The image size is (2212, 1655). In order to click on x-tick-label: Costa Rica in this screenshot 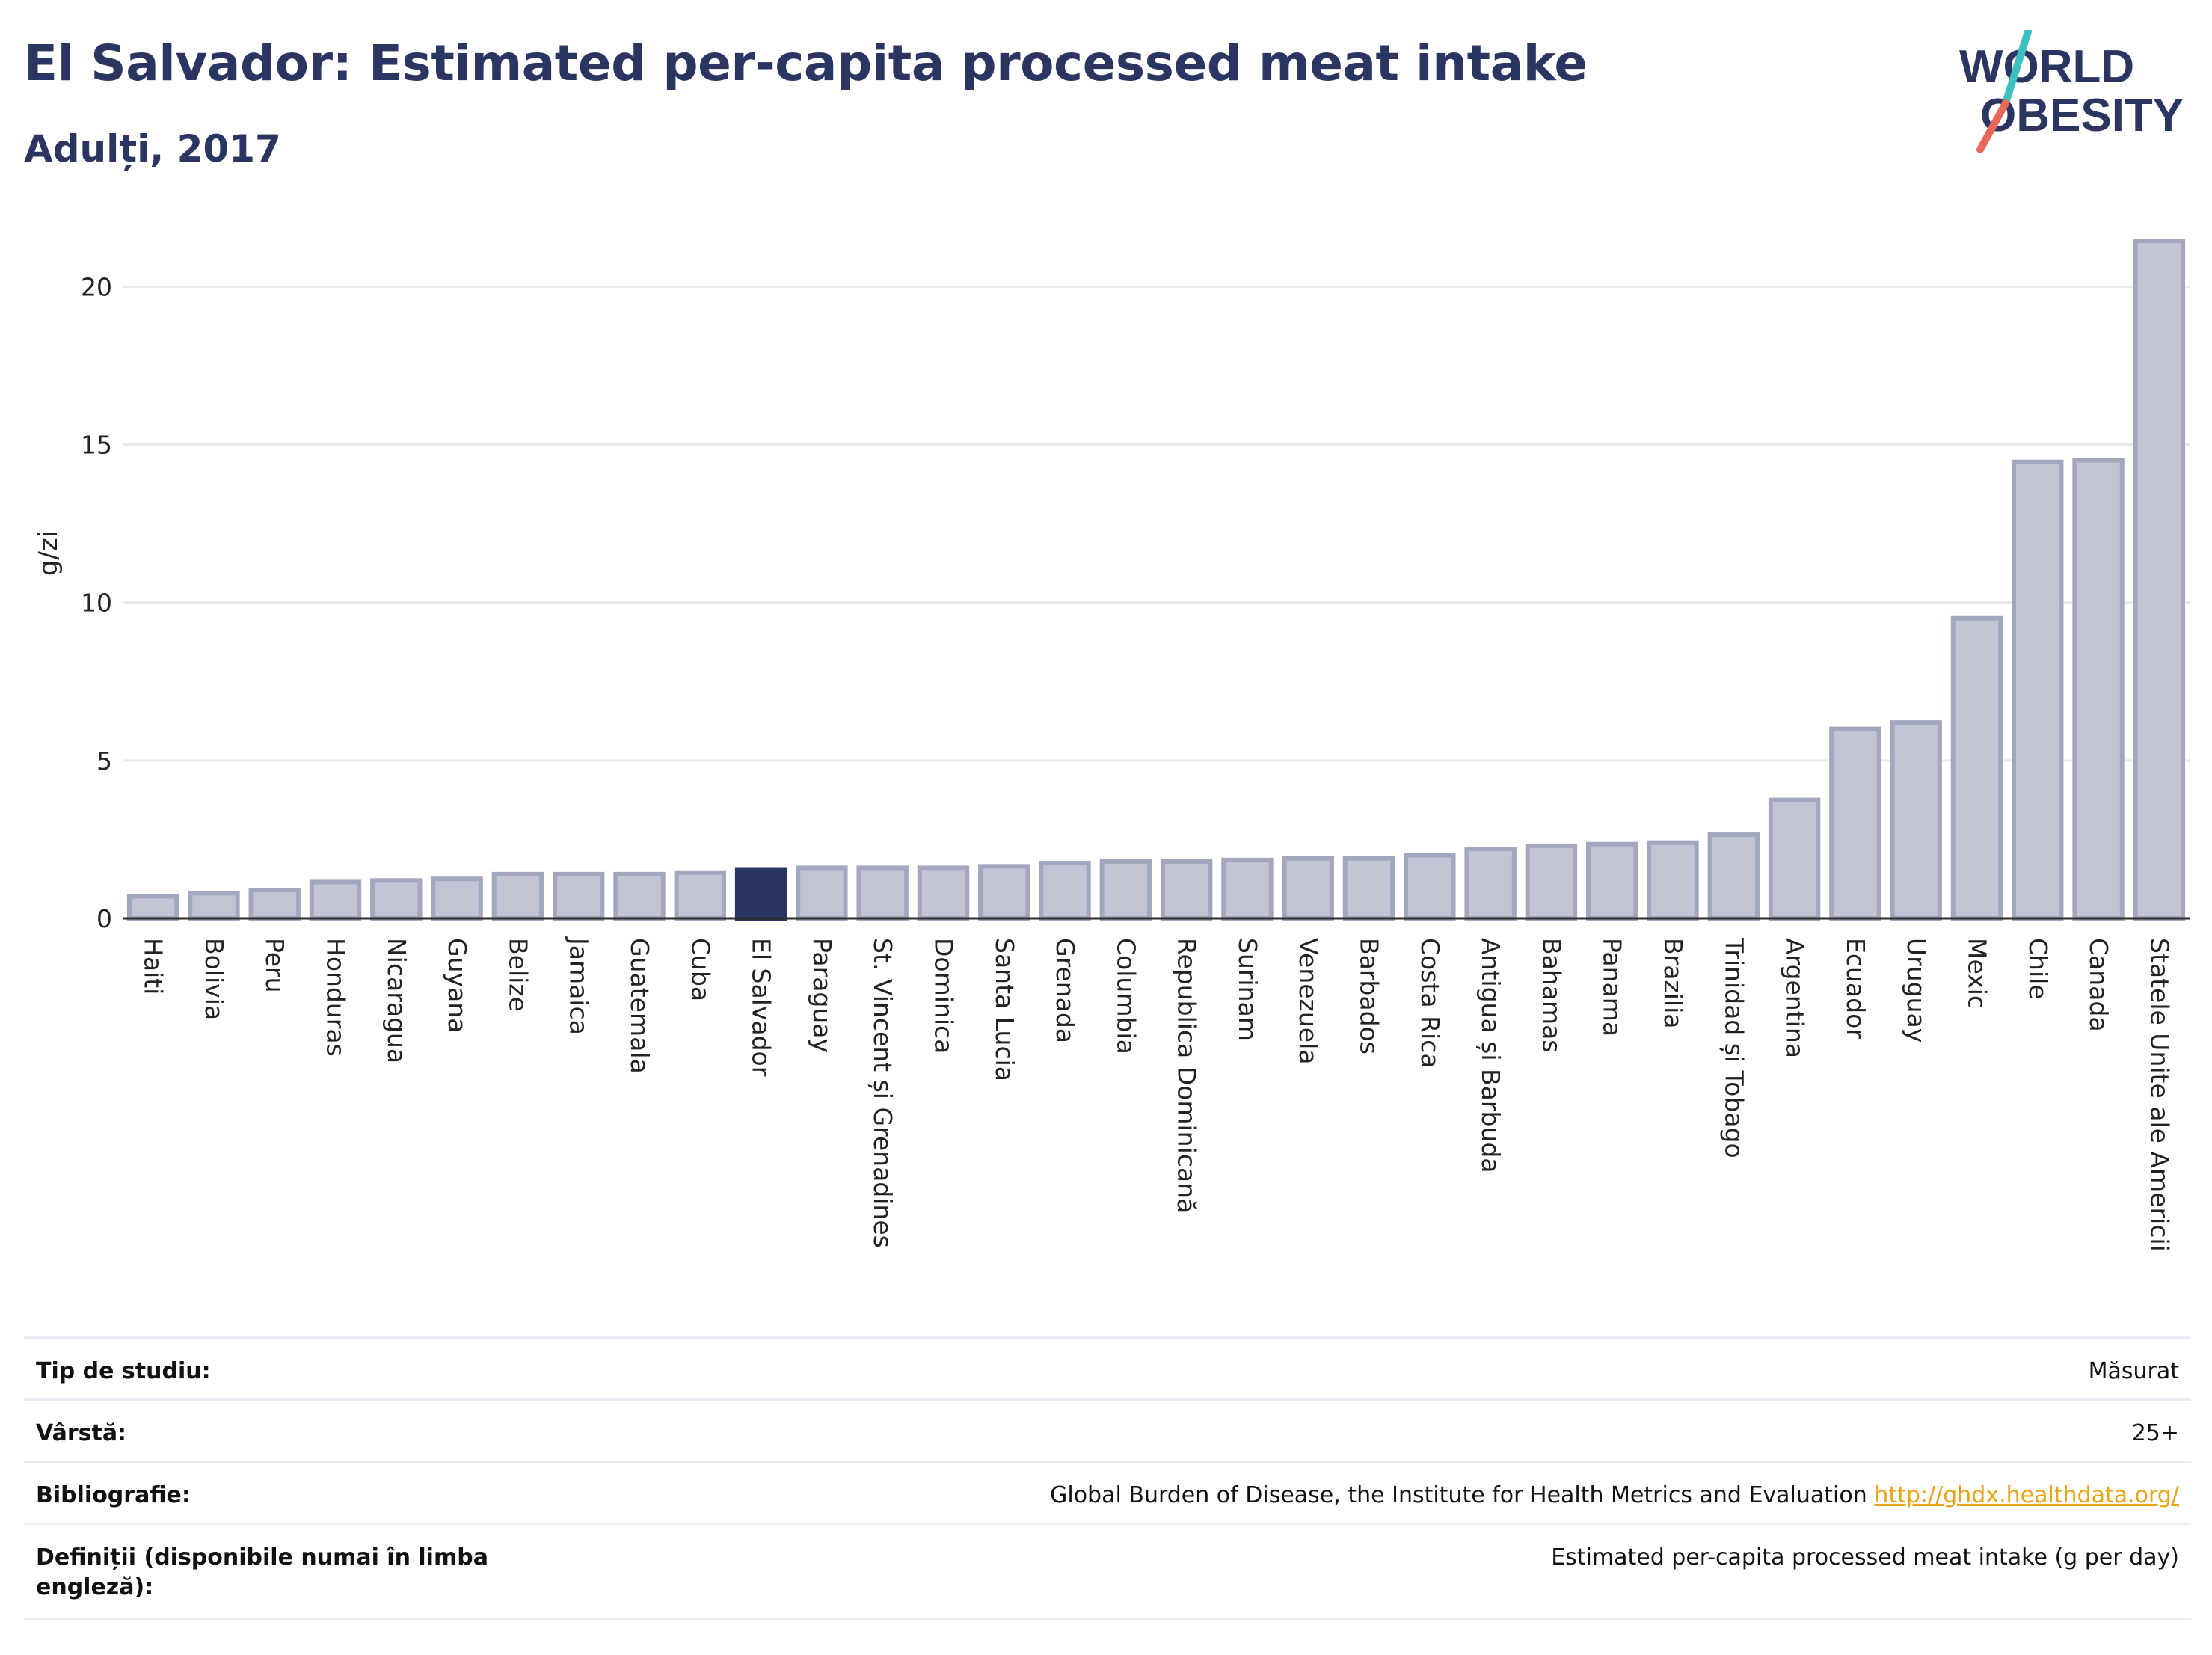, I will do `click(1430, 1003)`.